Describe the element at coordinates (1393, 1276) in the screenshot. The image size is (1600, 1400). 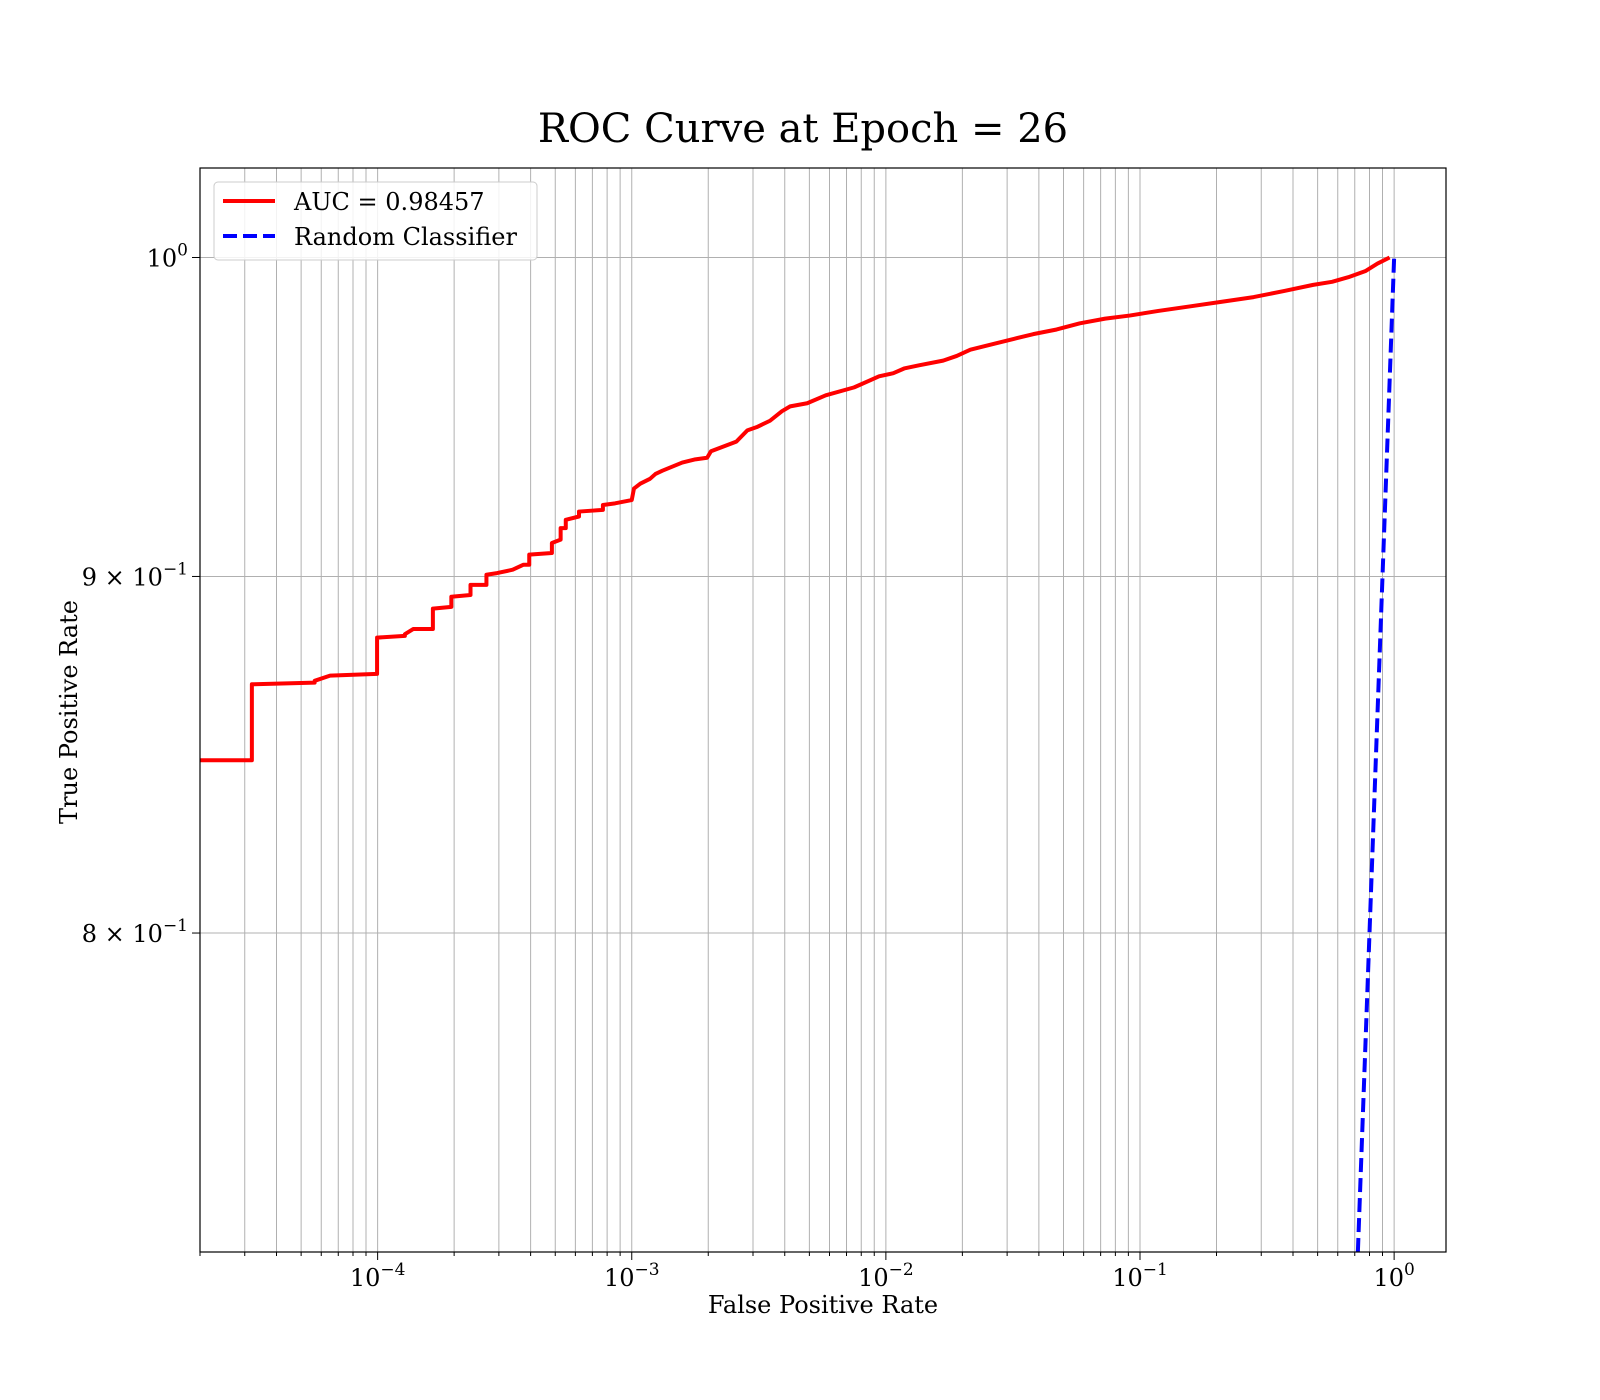
I see `x-tick-label: 10⁰` at that location.